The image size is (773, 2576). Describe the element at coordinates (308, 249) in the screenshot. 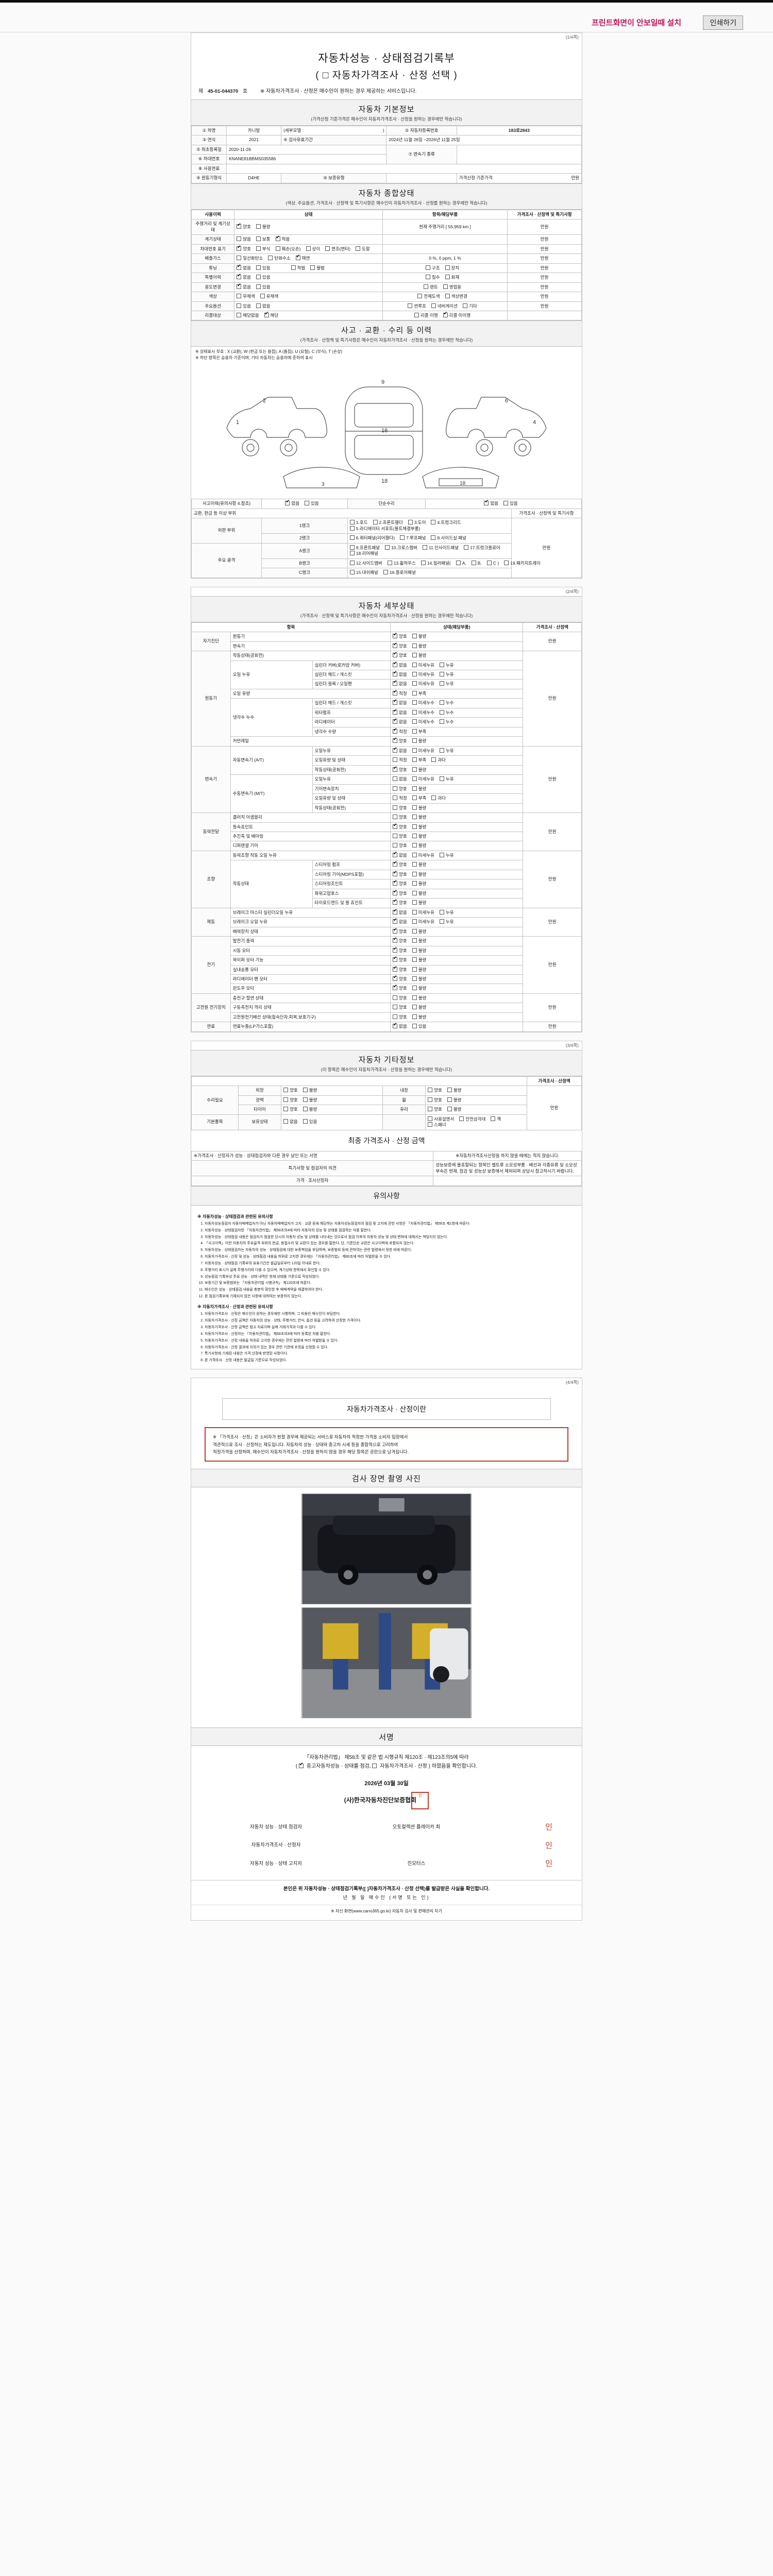

I see `row-state: 양호 부식 훼손(오손) 상이 변조(변타) 도말` at that location.